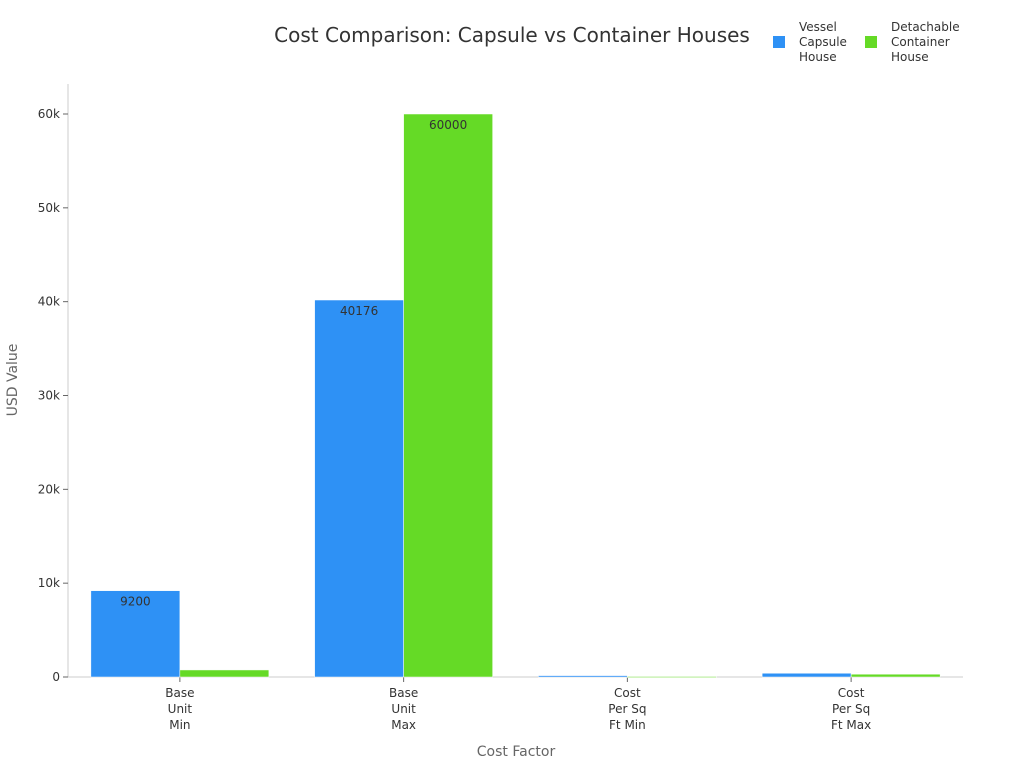  I want to click on y-tick-label: 20k, so click(49, 489).